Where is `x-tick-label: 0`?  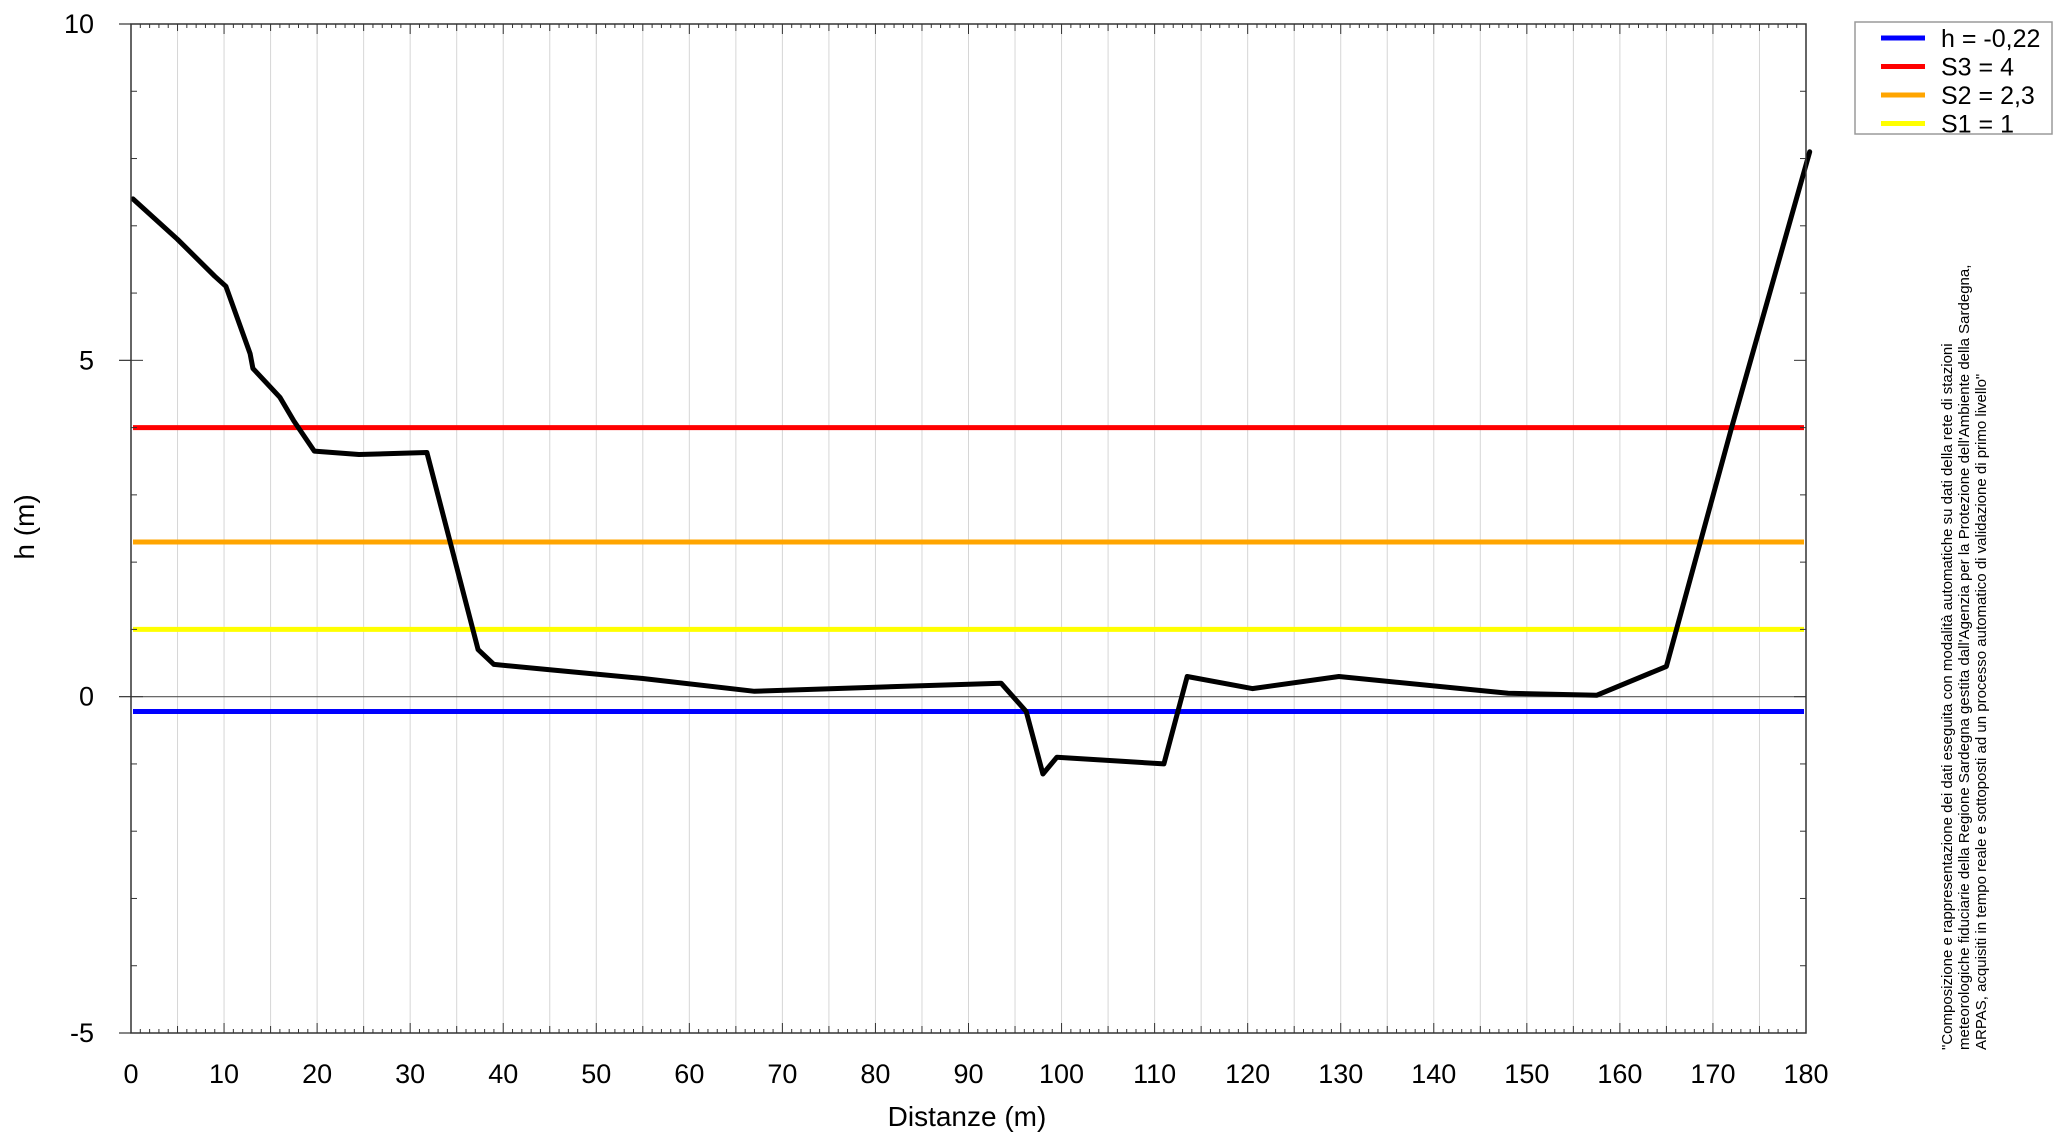
x-tick-label: 0 is located at coordinates (130, 1074).